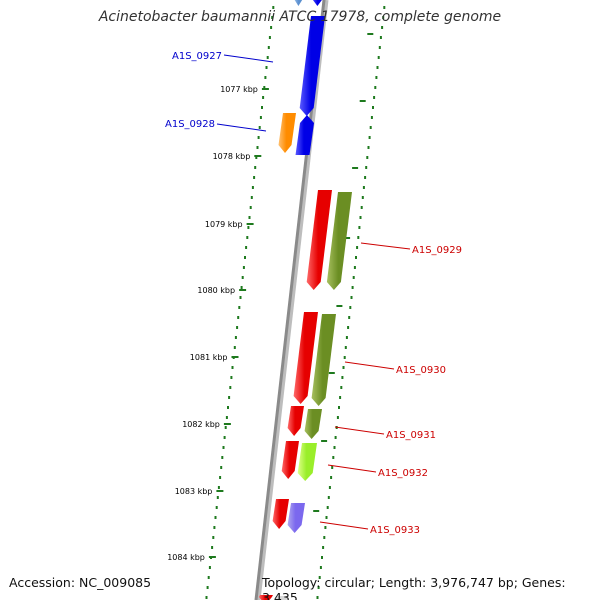 The image size is (600, 600). What do you see at coordinates (411, 435) in the screenshot?
I see `gene-label-A1S_0931: A1S_0931` at bounding box center [411, 435].